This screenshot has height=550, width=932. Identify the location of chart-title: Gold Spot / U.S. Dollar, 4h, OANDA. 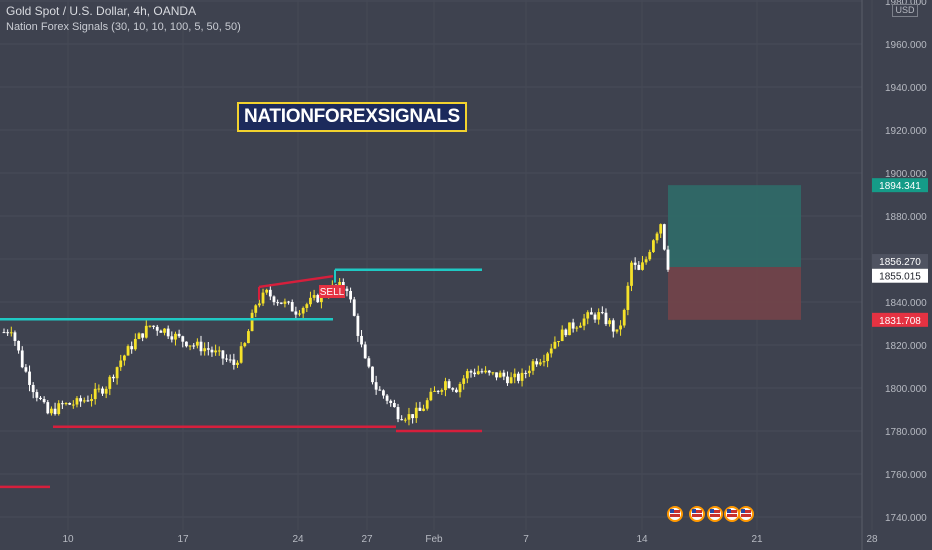
(101, 11).